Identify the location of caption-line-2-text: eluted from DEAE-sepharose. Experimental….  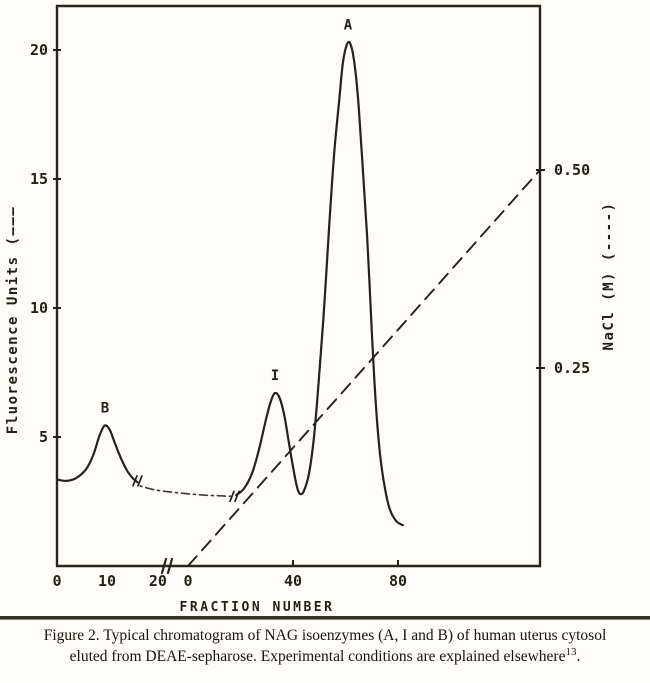
(317, 656).